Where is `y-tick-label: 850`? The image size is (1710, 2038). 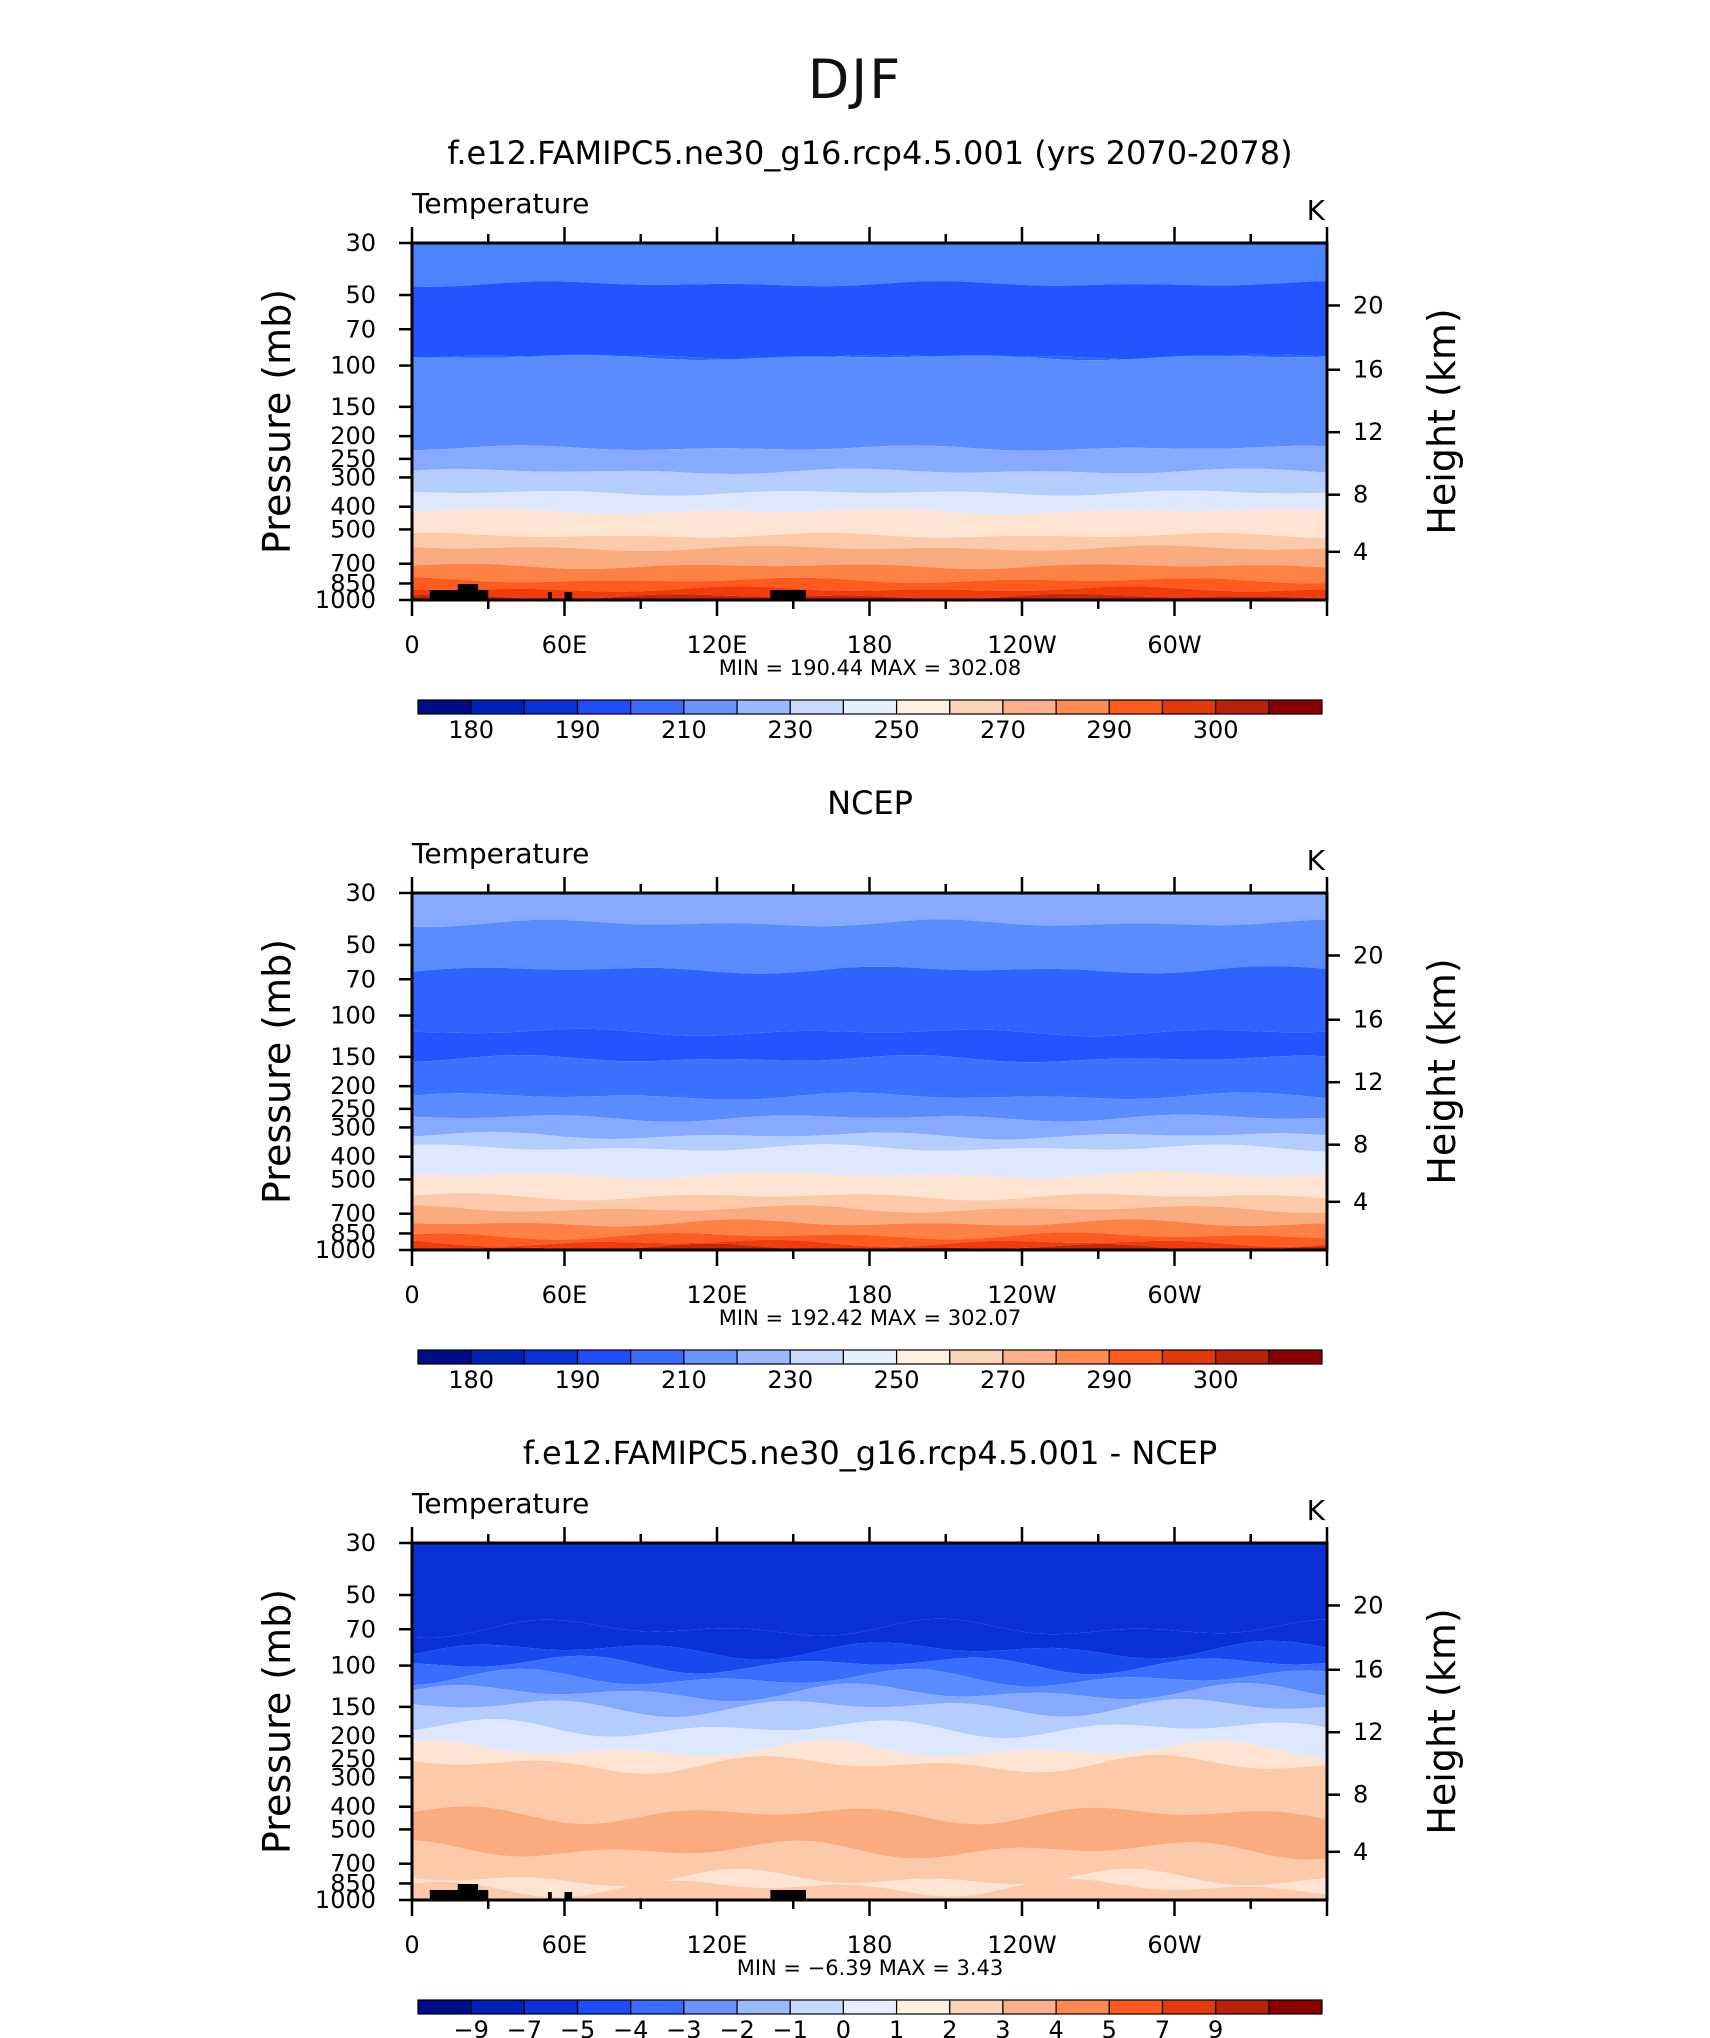
y-tick-label: 850 is located at coordinates (353, 1233).